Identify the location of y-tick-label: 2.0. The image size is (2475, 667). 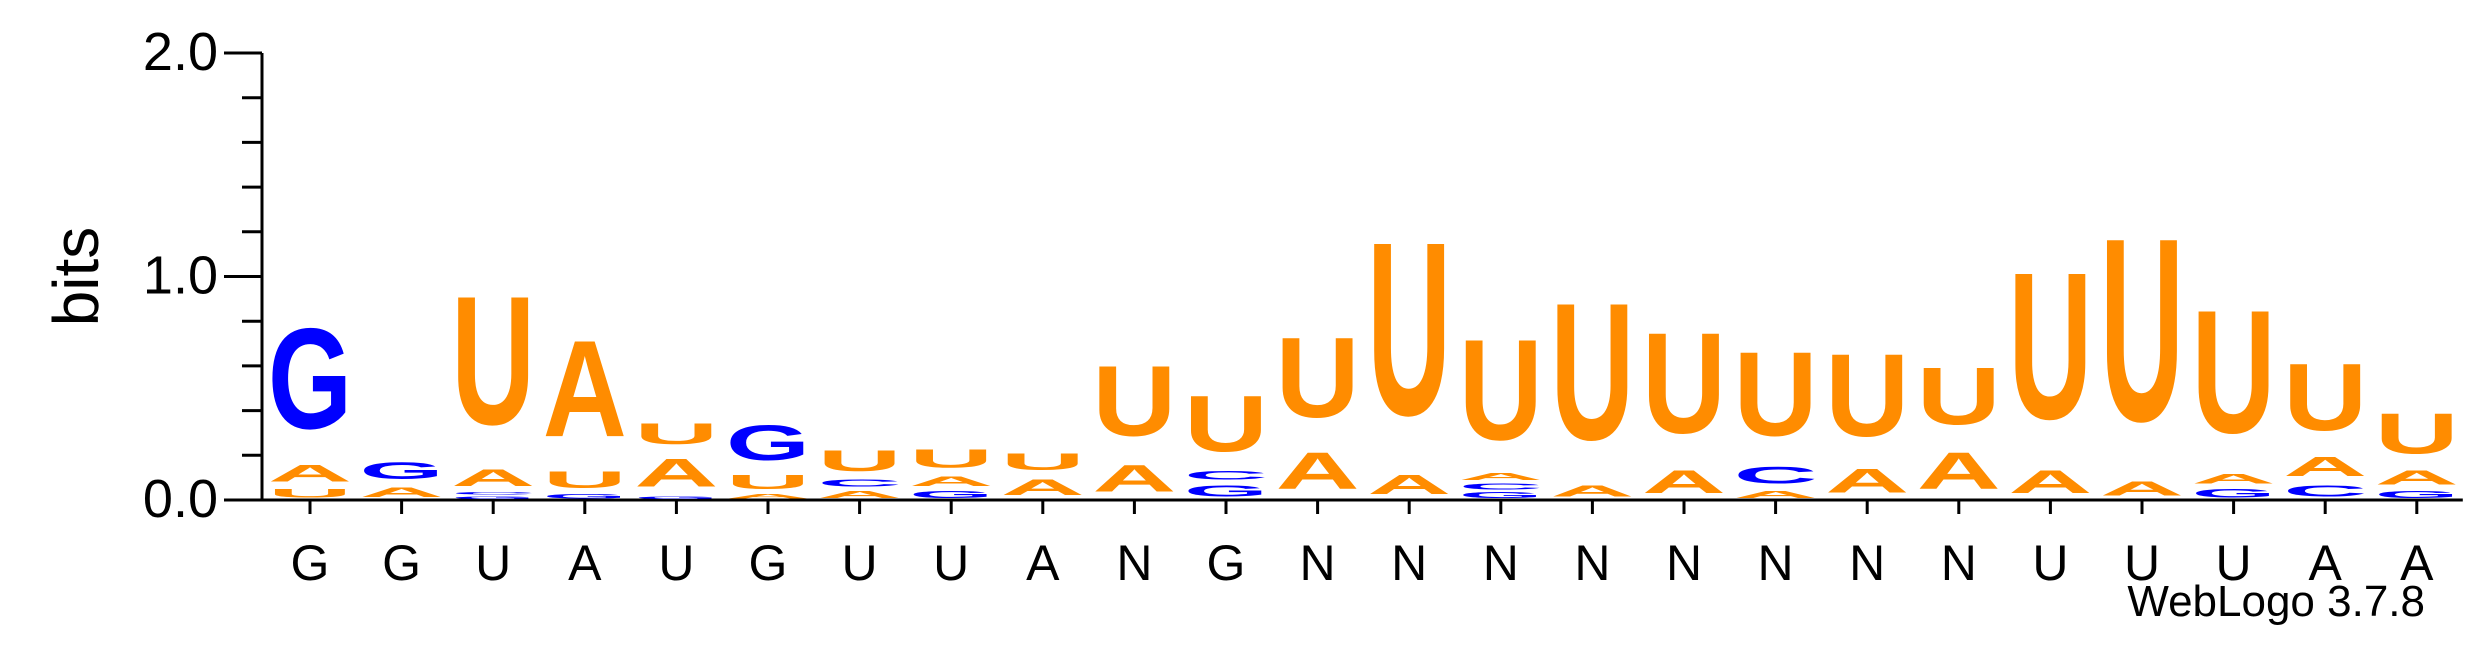
(180, 52).